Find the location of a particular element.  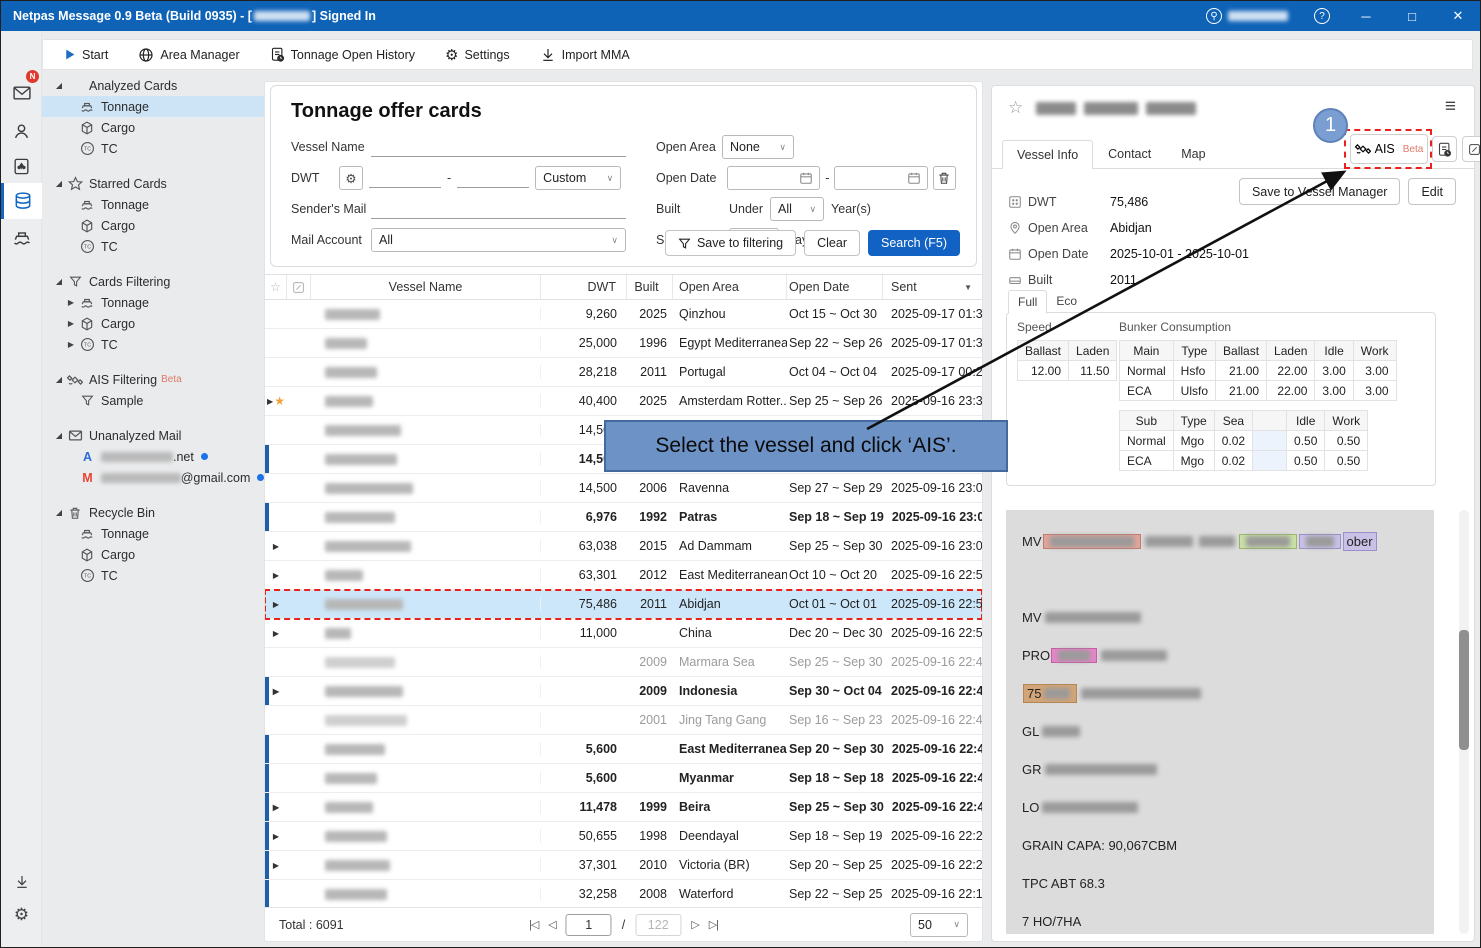

open-area-select: None ∨ is located at coordinates (758, 147).